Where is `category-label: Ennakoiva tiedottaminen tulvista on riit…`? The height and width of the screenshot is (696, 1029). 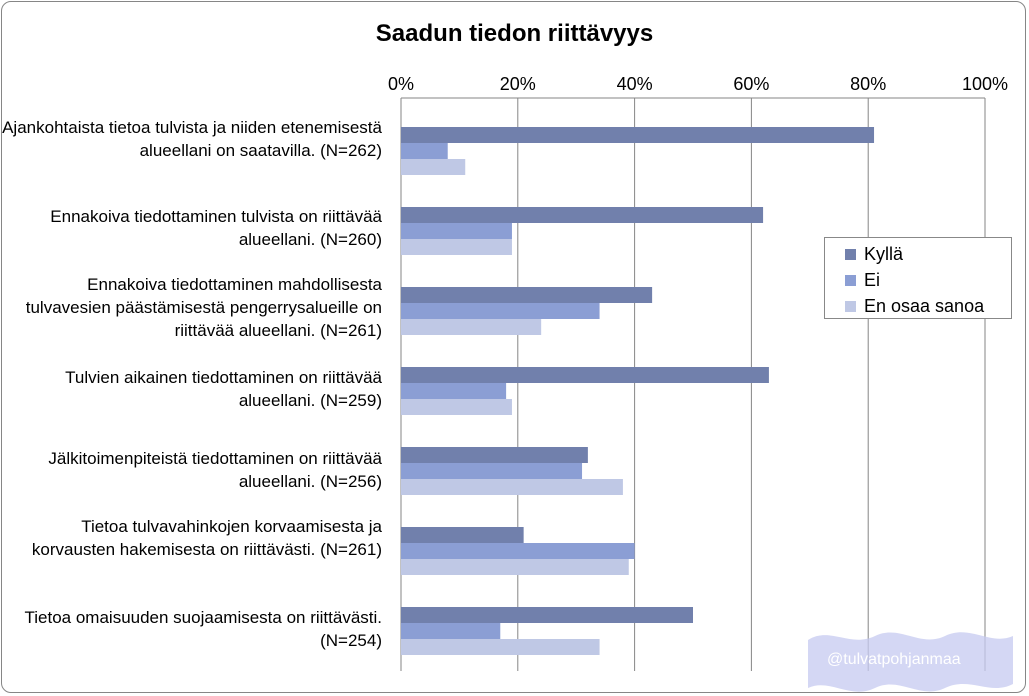
category-label: Ennakoiva tiedottaminen tulvista on riit… is located at coordinates (216, 228).